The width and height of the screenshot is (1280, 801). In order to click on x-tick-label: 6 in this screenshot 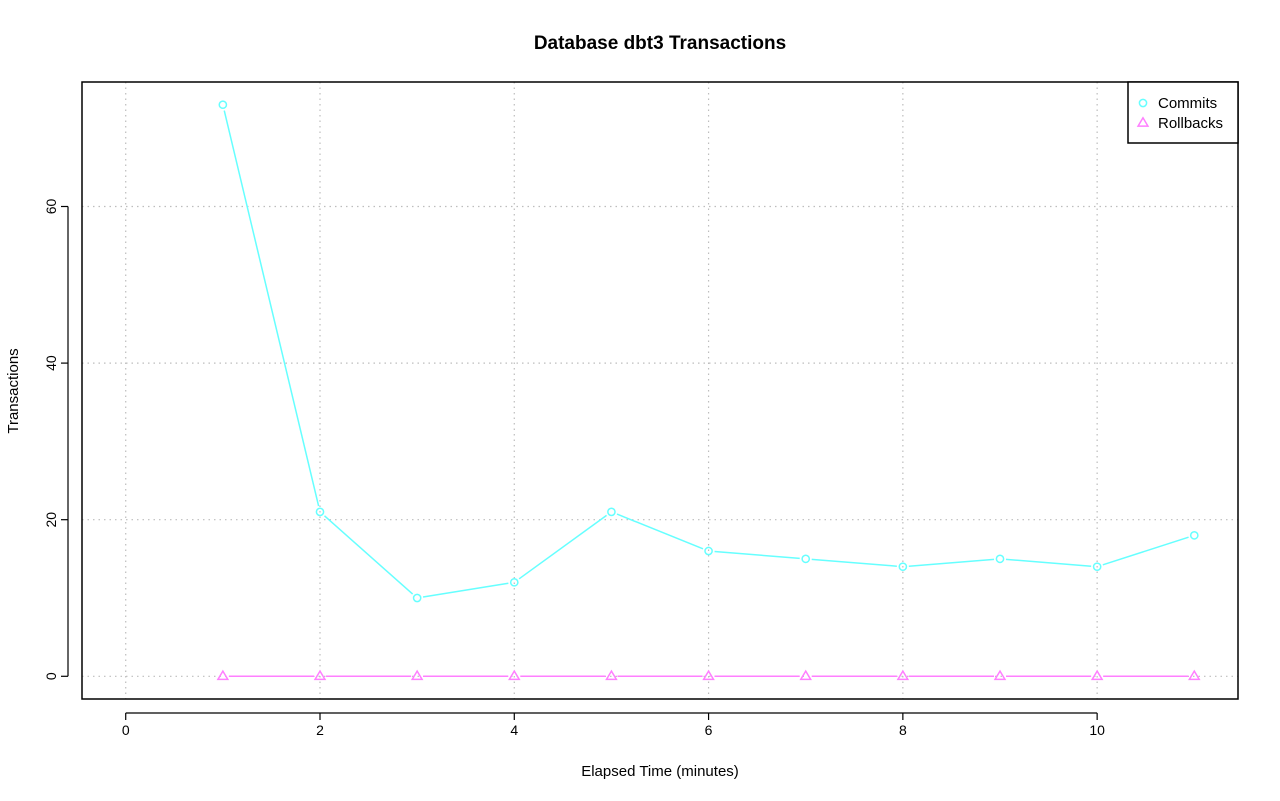, I will do `click(709, 730)`.